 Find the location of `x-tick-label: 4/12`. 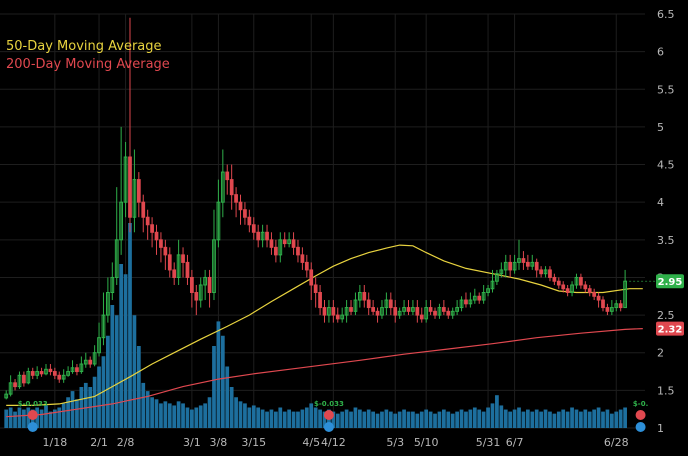

x-tick-label: 4/12 is located at coordinates (333, 442).